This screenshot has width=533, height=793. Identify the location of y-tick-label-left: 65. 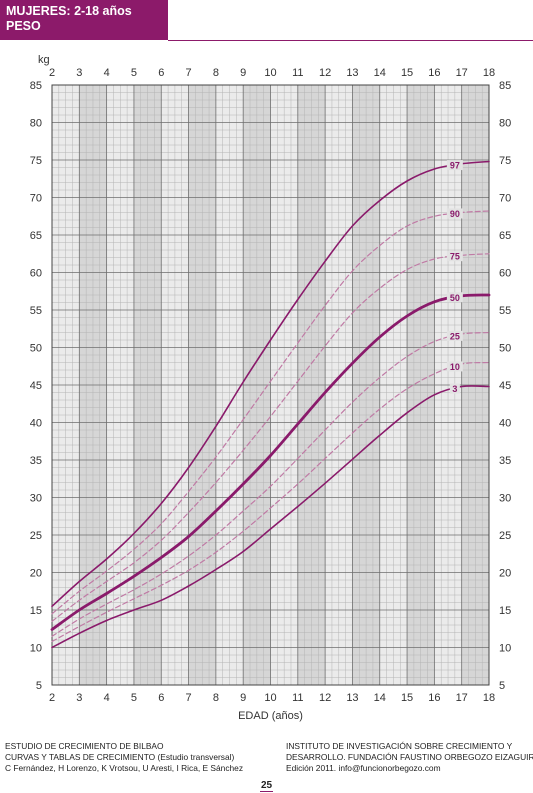
(36, 236).